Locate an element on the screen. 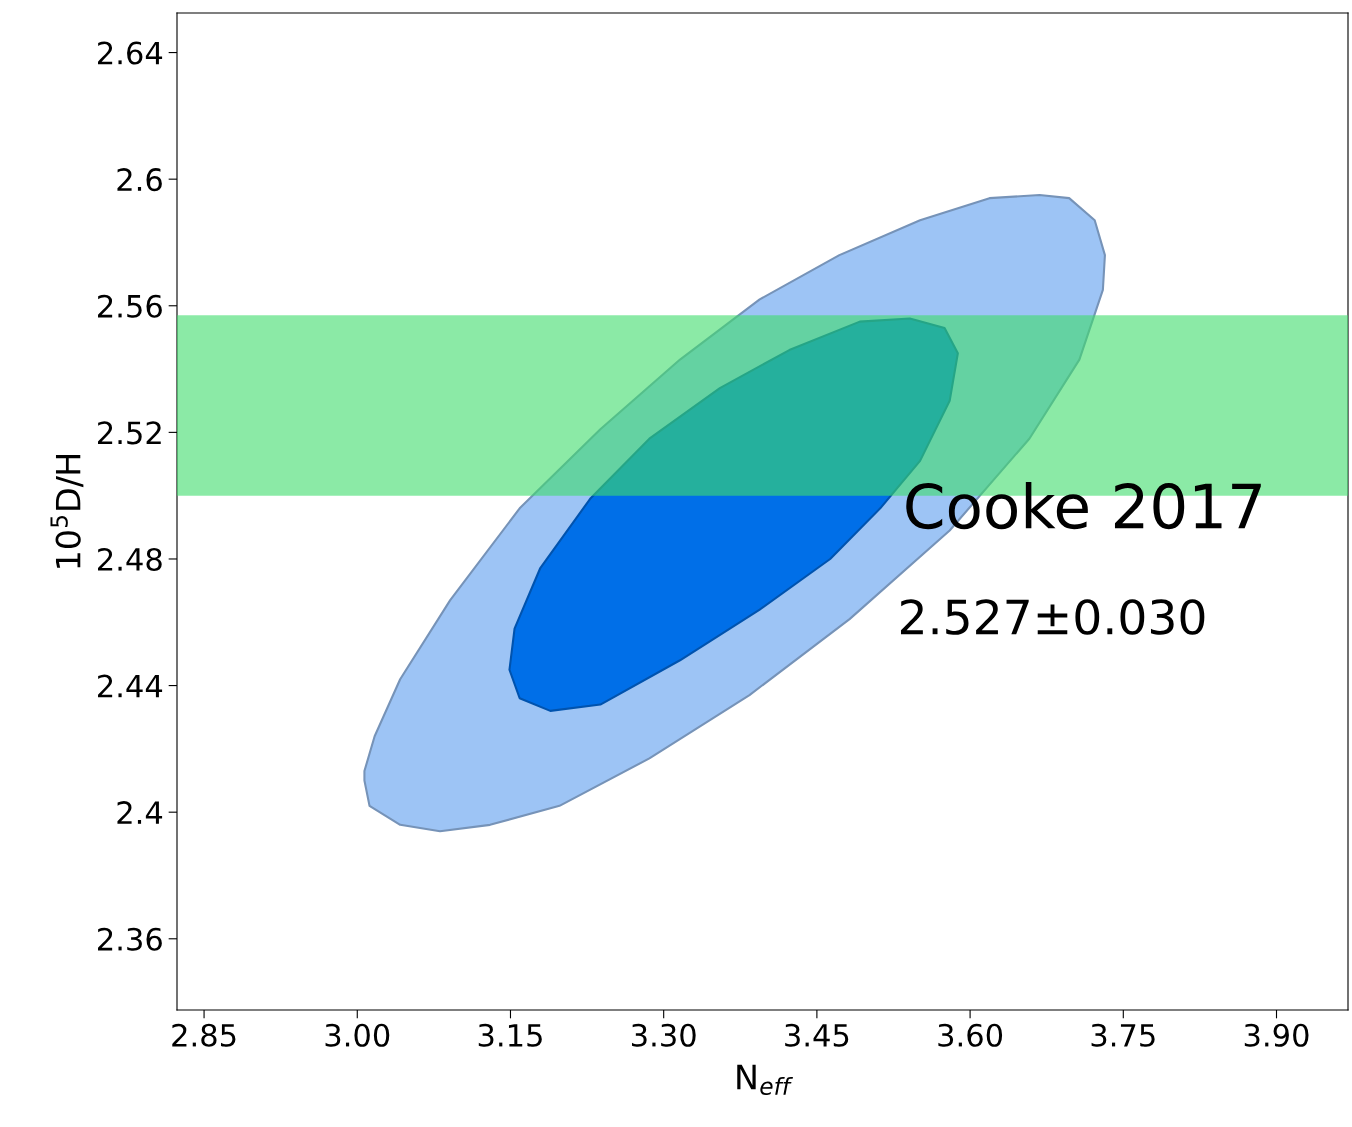  x-tick-label: 3.00 is located at coordinates (357, 1035).